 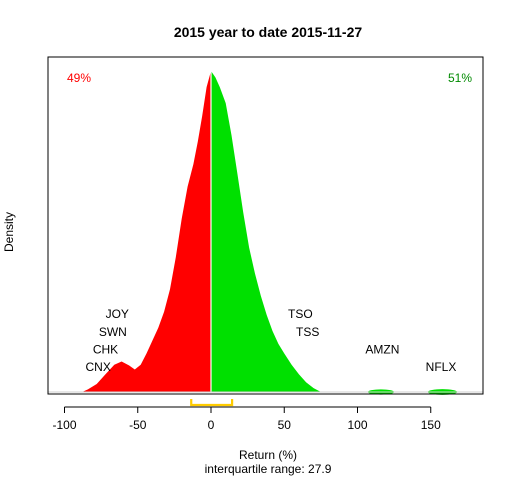 What do you see at coordinates (246, 419) in the screenshot?
I see `x-axis: -100 -50 0 50 100 150` at bounding box center [246, 419].